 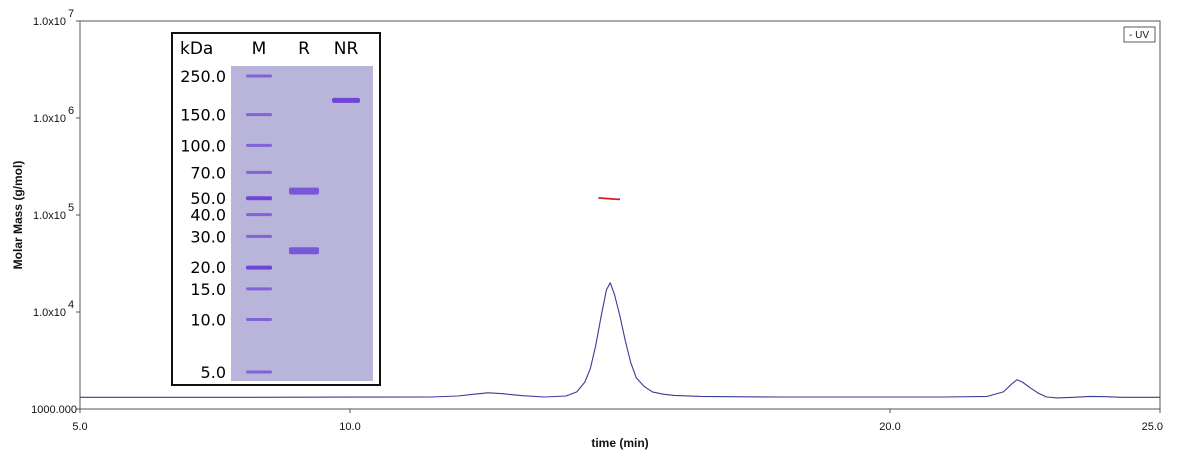 I want to click on gel-marker-label: 5.0, so click(x=213, y=372).